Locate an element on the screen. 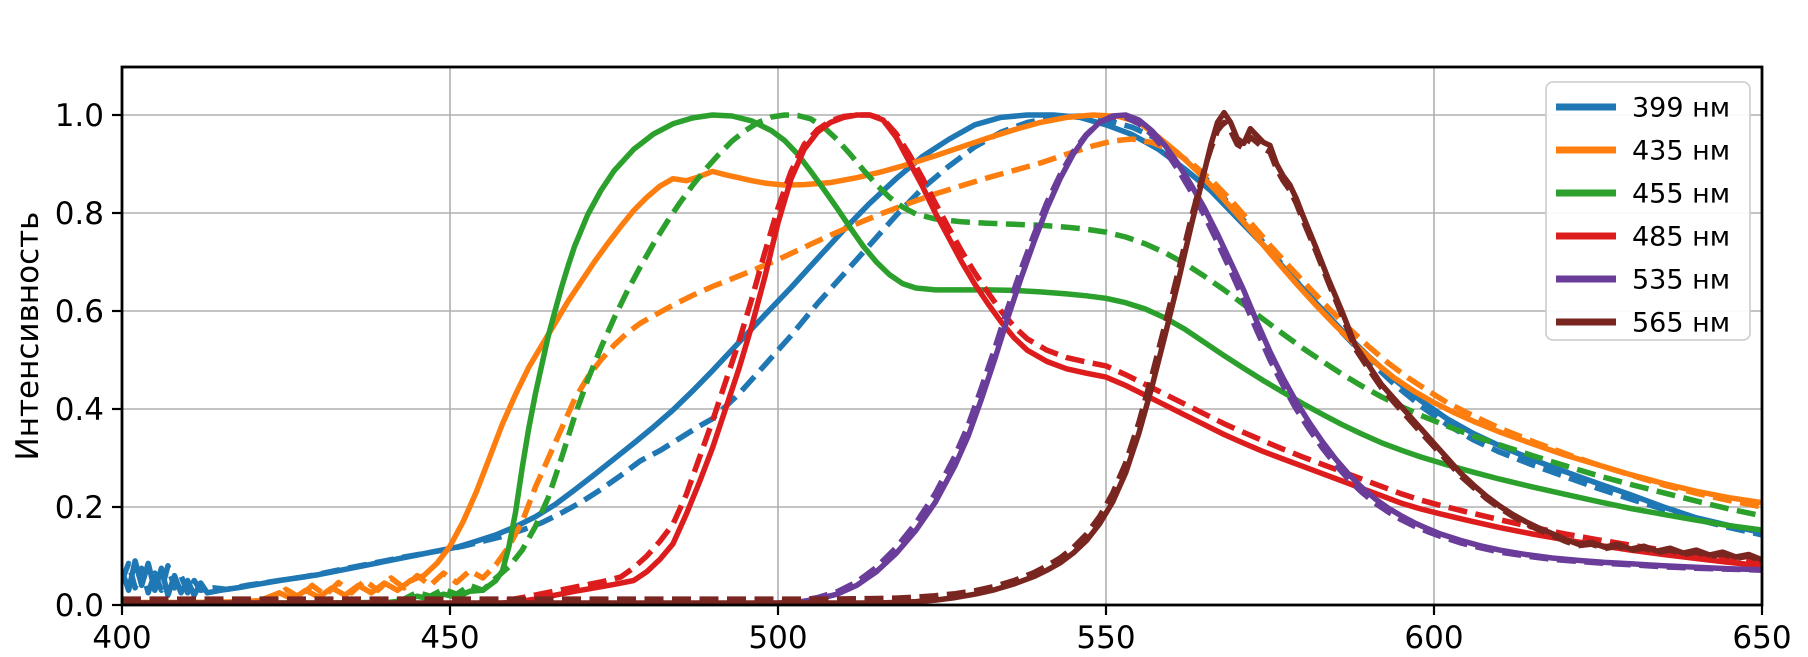  xtick-label-400: 400 is located at coordinates (121, 638).